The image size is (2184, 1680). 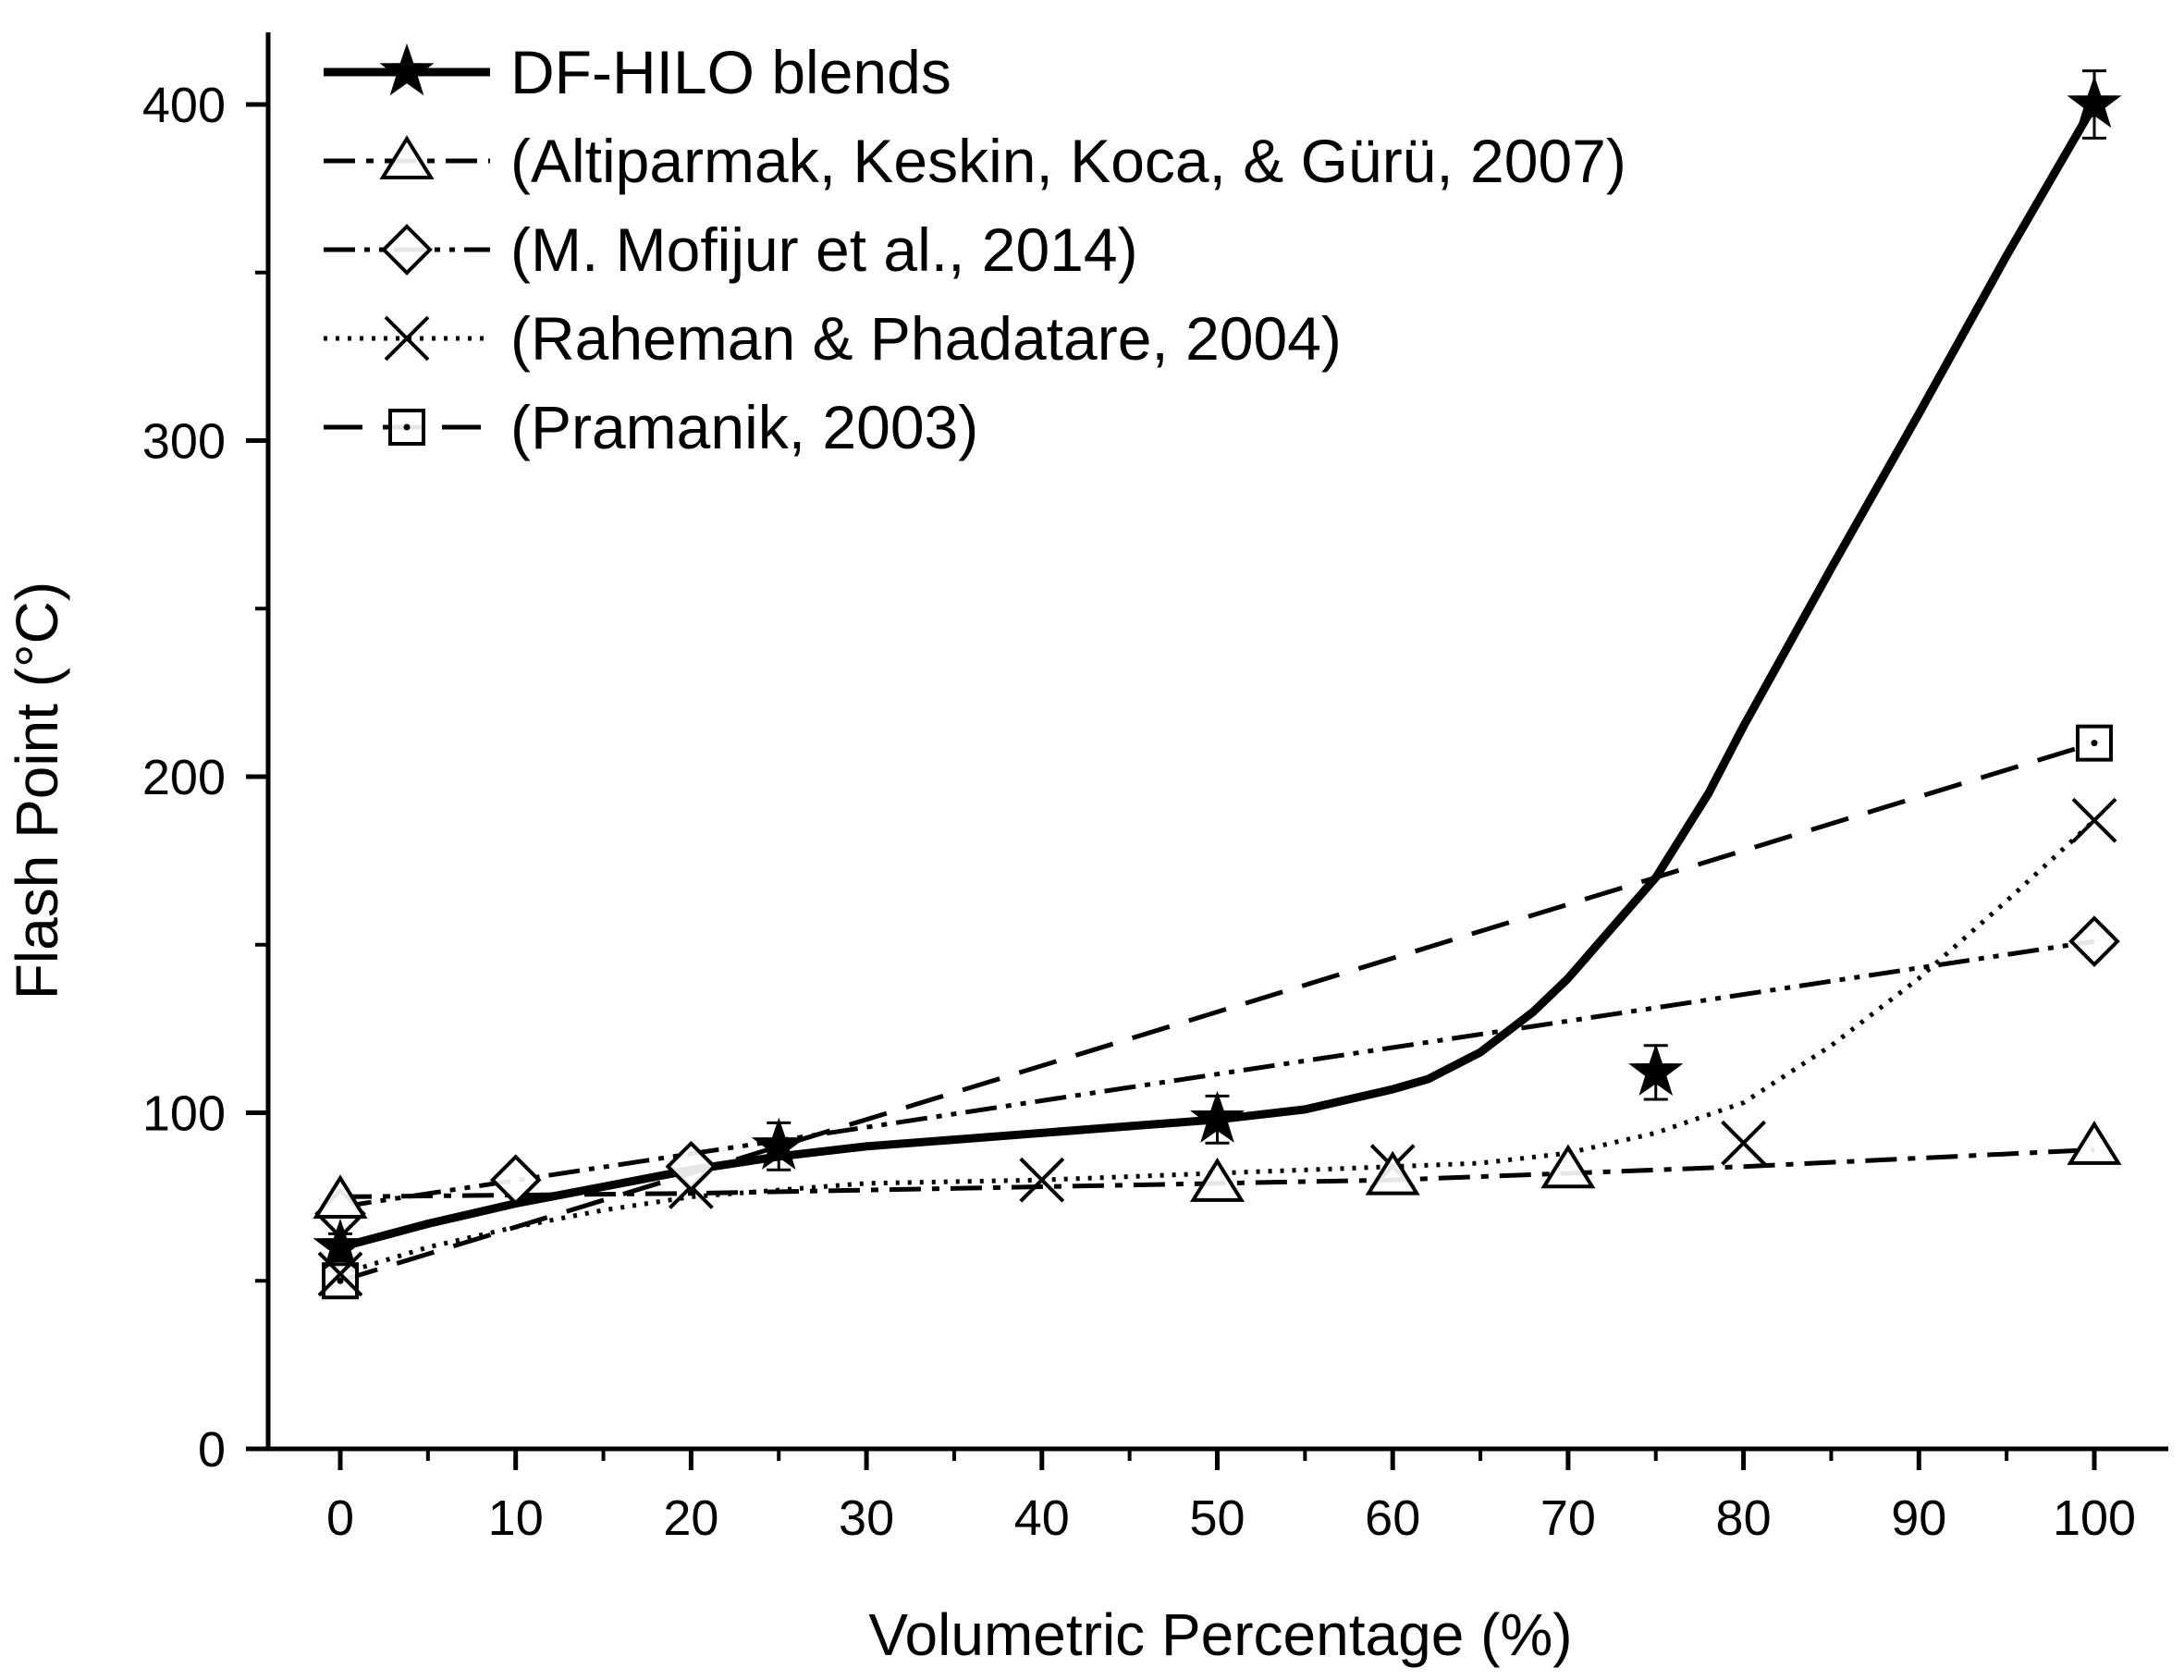 I want to click on x-tick-label-40: 40, so click(x=1042, y=1518).